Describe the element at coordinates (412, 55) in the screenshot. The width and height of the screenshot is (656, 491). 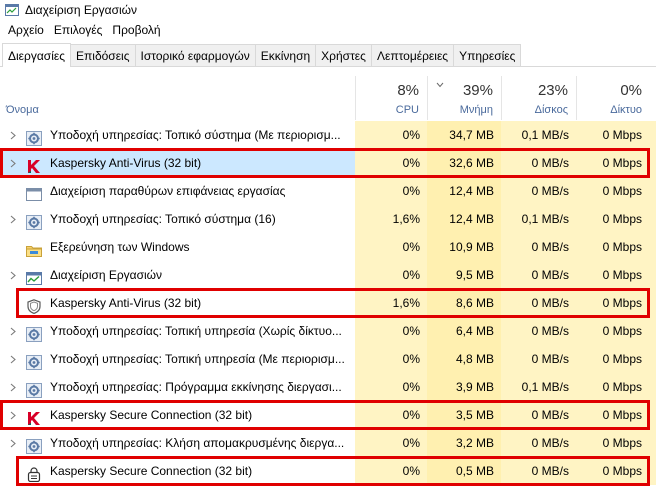
I see `tab-details: Λεπτομέρειες` at that location.